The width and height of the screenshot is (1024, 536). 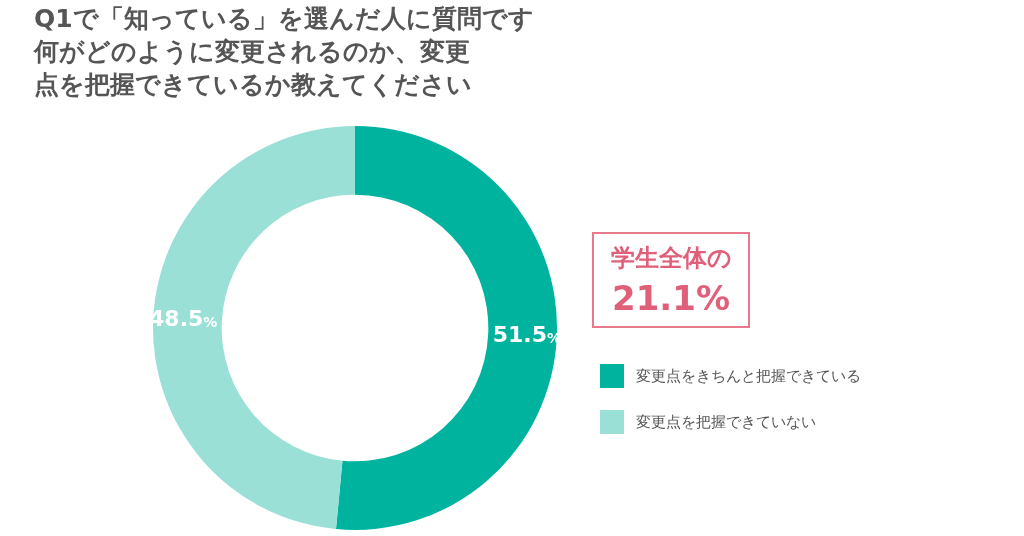 I want to click on data-label: 48.5%, so click(x=183, y=318).